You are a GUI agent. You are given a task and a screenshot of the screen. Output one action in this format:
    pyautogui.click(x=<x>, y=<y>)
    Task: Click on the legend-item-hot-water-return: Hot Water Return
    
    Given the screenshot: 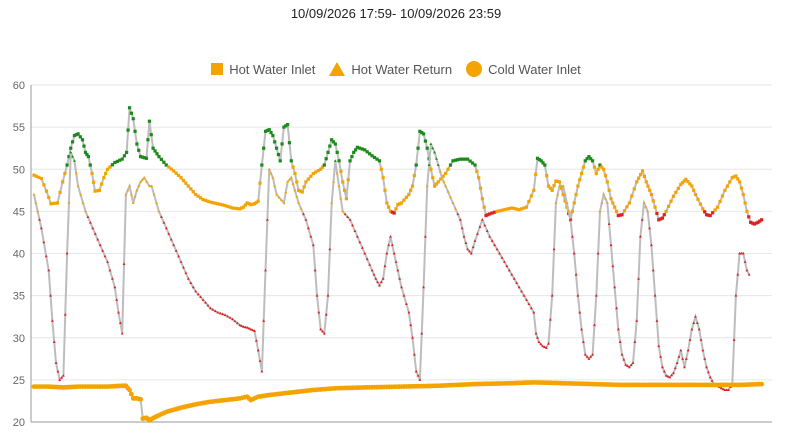 What is the action you would take?
    pyautogui.click(x=390, y=69)
    